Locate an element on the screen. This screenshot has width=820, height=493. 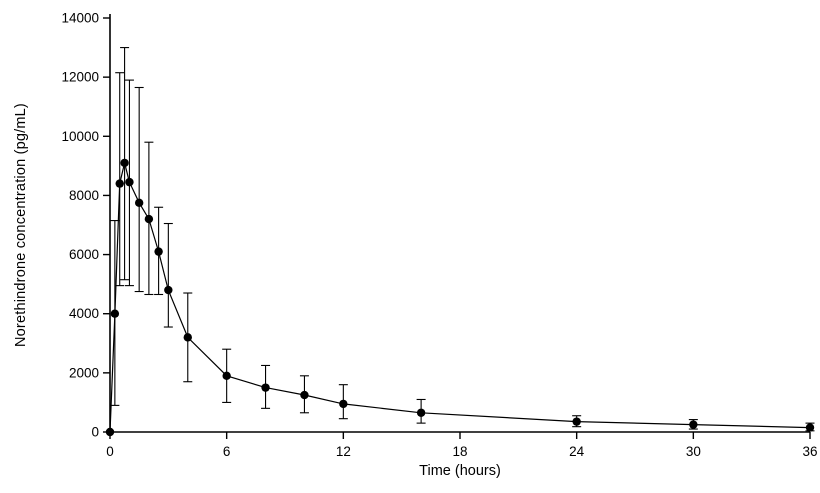
y-tick-label: 12000 is located at coordinates (80, 77).